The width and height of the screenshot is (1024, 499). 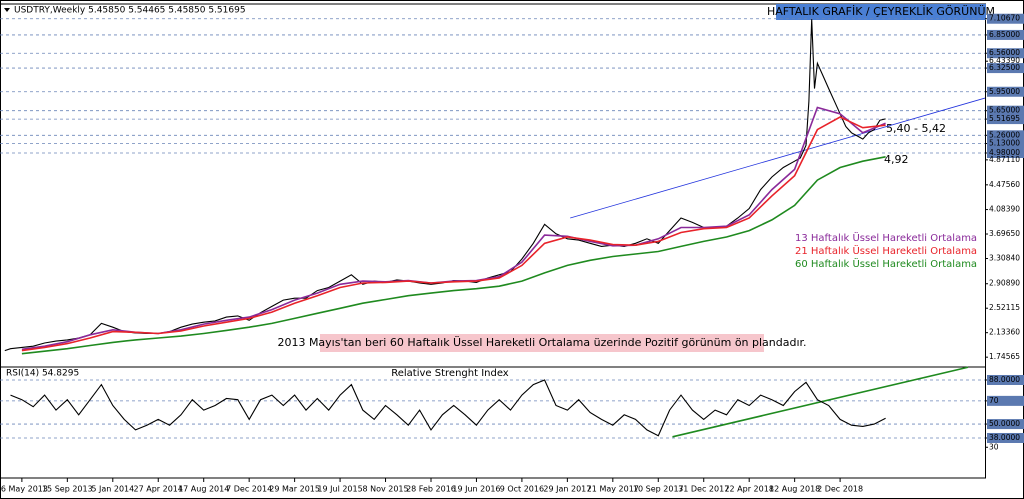 I want to click on x-tick-label: 29 Jan 2017, so click(x=567, y=489).